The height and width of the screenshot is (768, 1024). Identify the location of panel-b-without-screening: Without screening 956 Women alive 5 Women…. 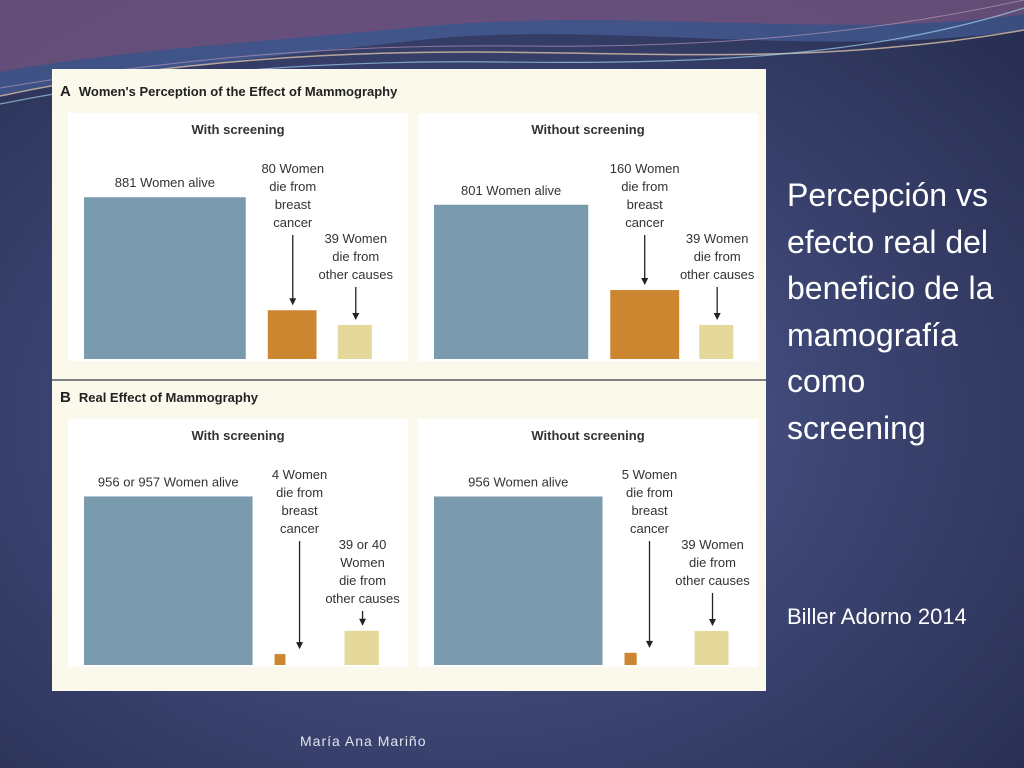
(588, 543).